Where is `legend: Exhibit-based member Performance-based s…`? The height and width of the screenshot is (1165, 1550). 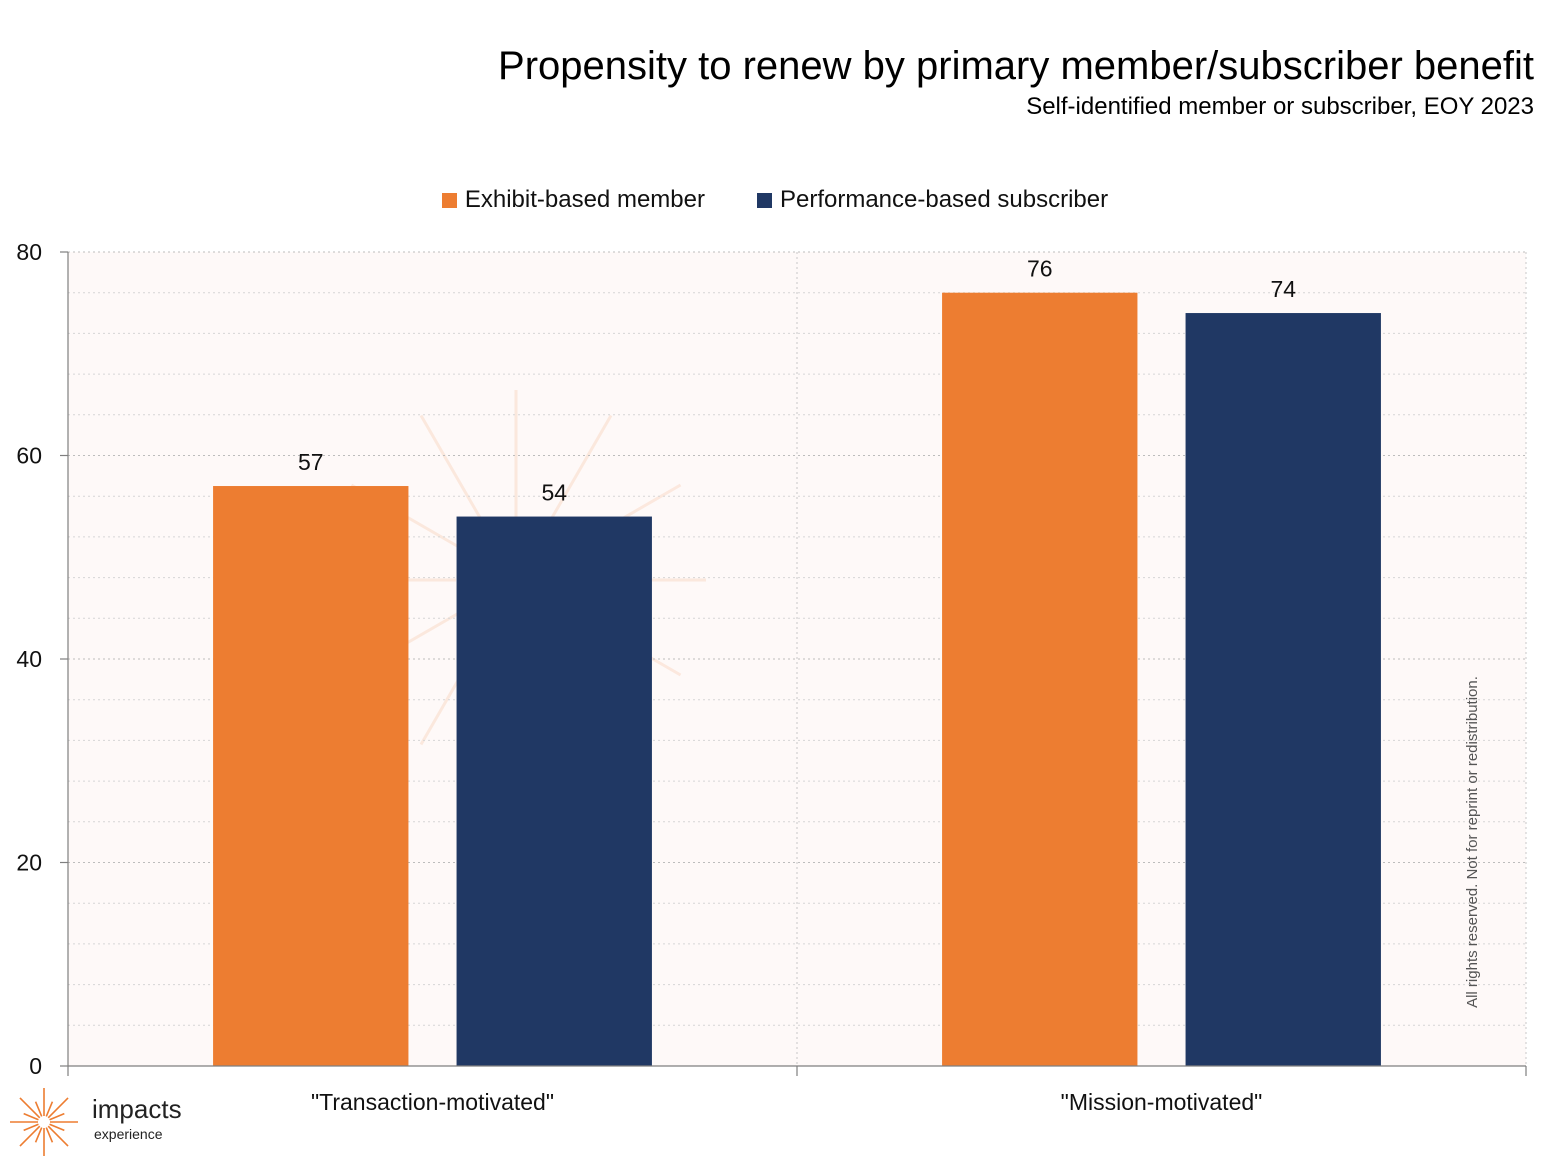 legend: Exhibit-based member Performance-based s… is located at coordinates (775, 200).